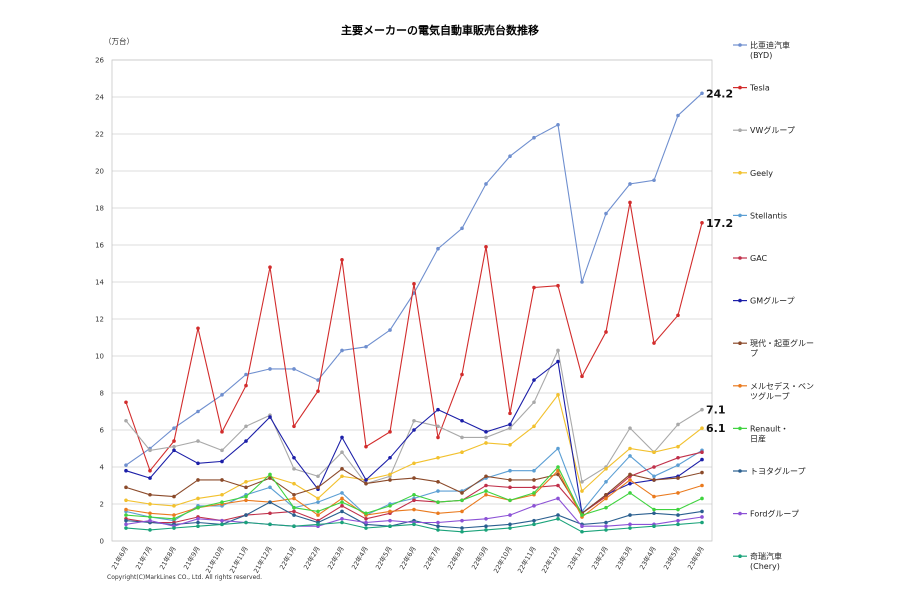 This screenshot has height=604, width=900. Describe the element at coordinates (99, 246) in the screenshot. I see `y-tick-label-8: 16` at that location.